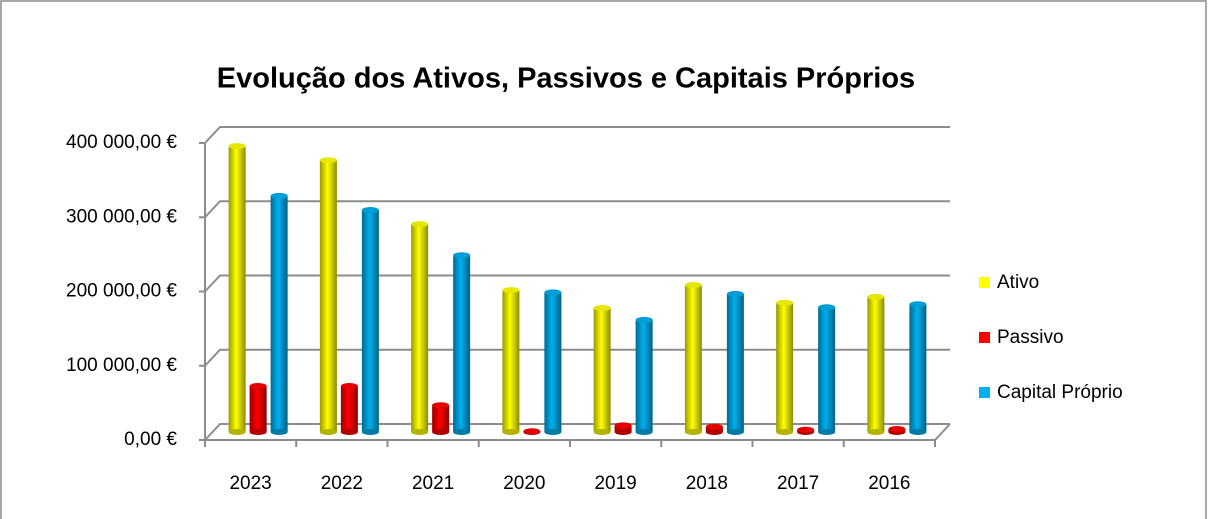 The image size is (1212, 519). Describe the element at coordinates (1018, 282) in the screenshot. I see `legend-label: Ativo` at that location.